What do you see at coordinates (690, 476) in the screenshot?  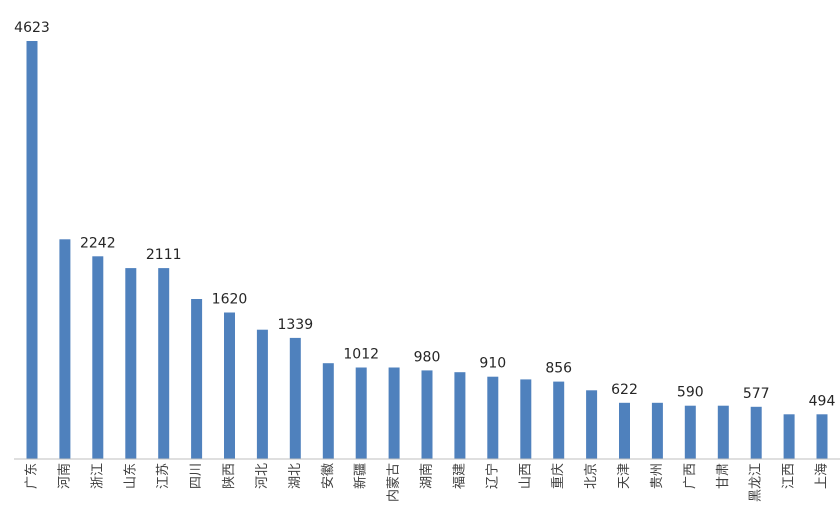 I see `category-label-广西: 广西` at bounding box center [690, 476].